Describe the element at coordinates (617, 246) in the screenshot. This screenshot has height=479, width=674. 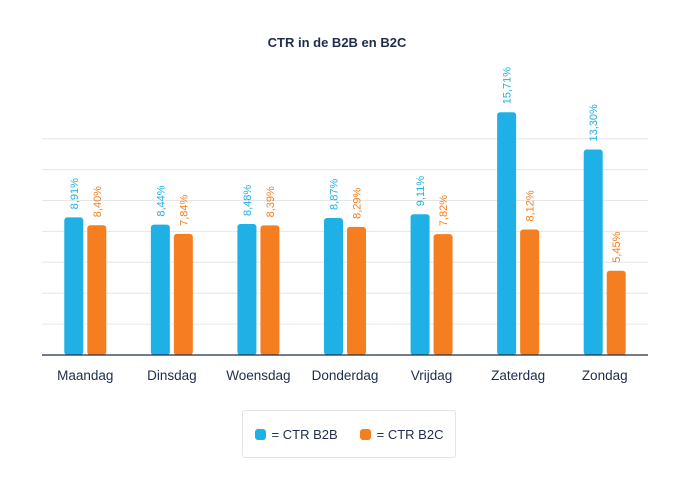
I see `data-label-b2c-6: 5,45%` at that location.